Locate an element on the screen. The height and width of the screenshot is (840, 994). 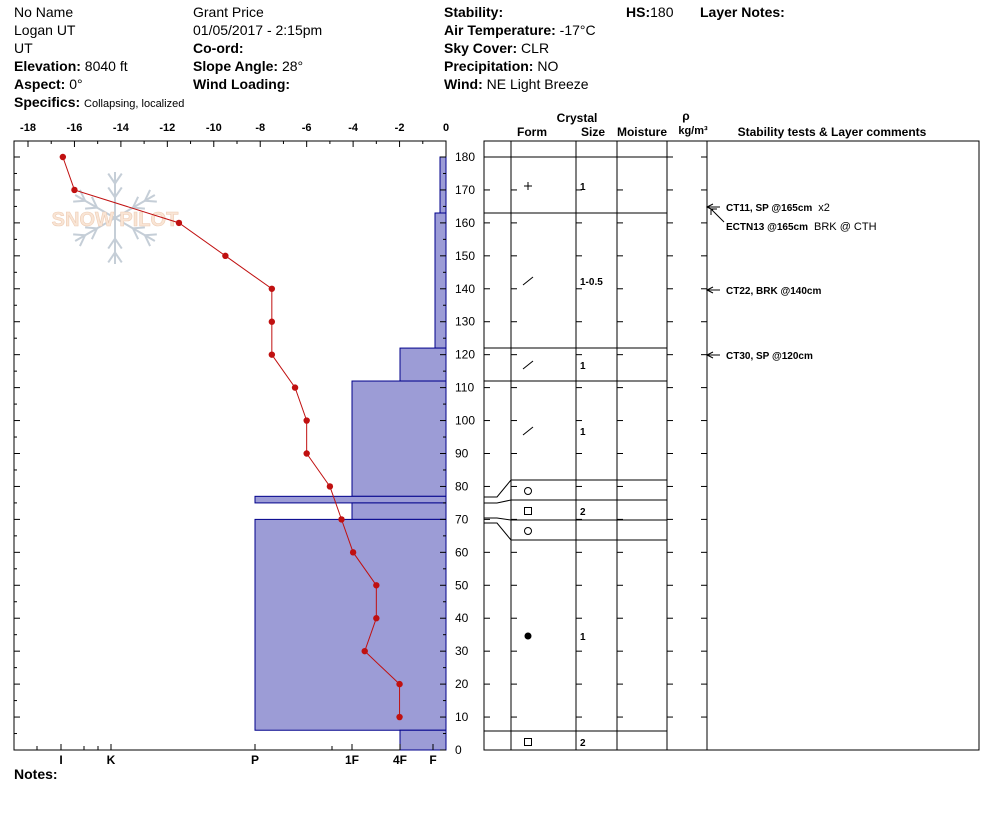
temp-tick-label: 0 is located at coordinates (446, 128).